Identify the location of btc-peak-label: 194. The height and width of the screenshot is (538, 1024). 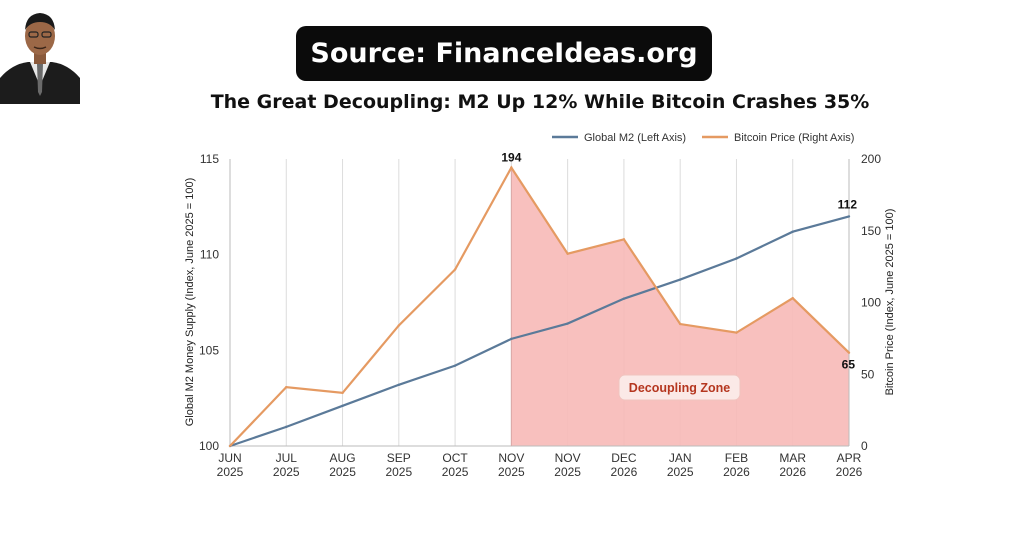
(511, 158).